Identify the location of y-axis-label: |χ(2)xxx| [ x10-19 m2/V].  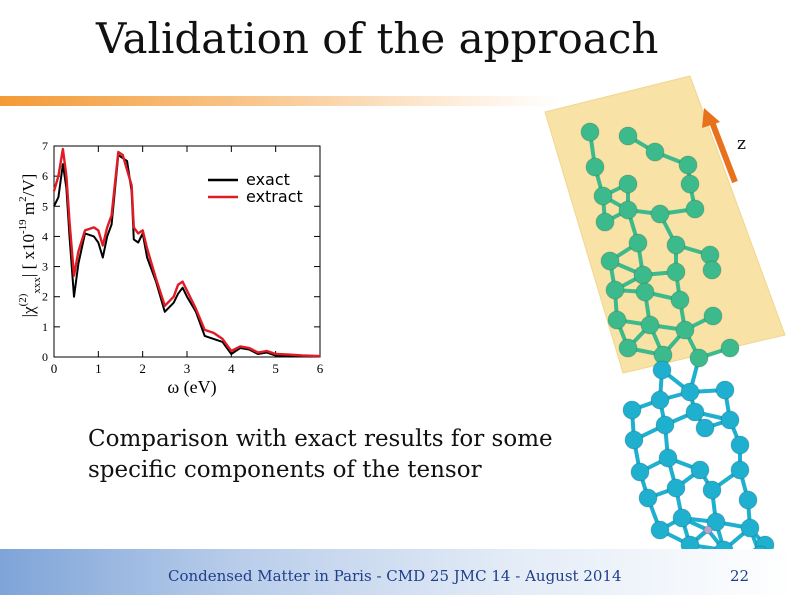
(30, 246).